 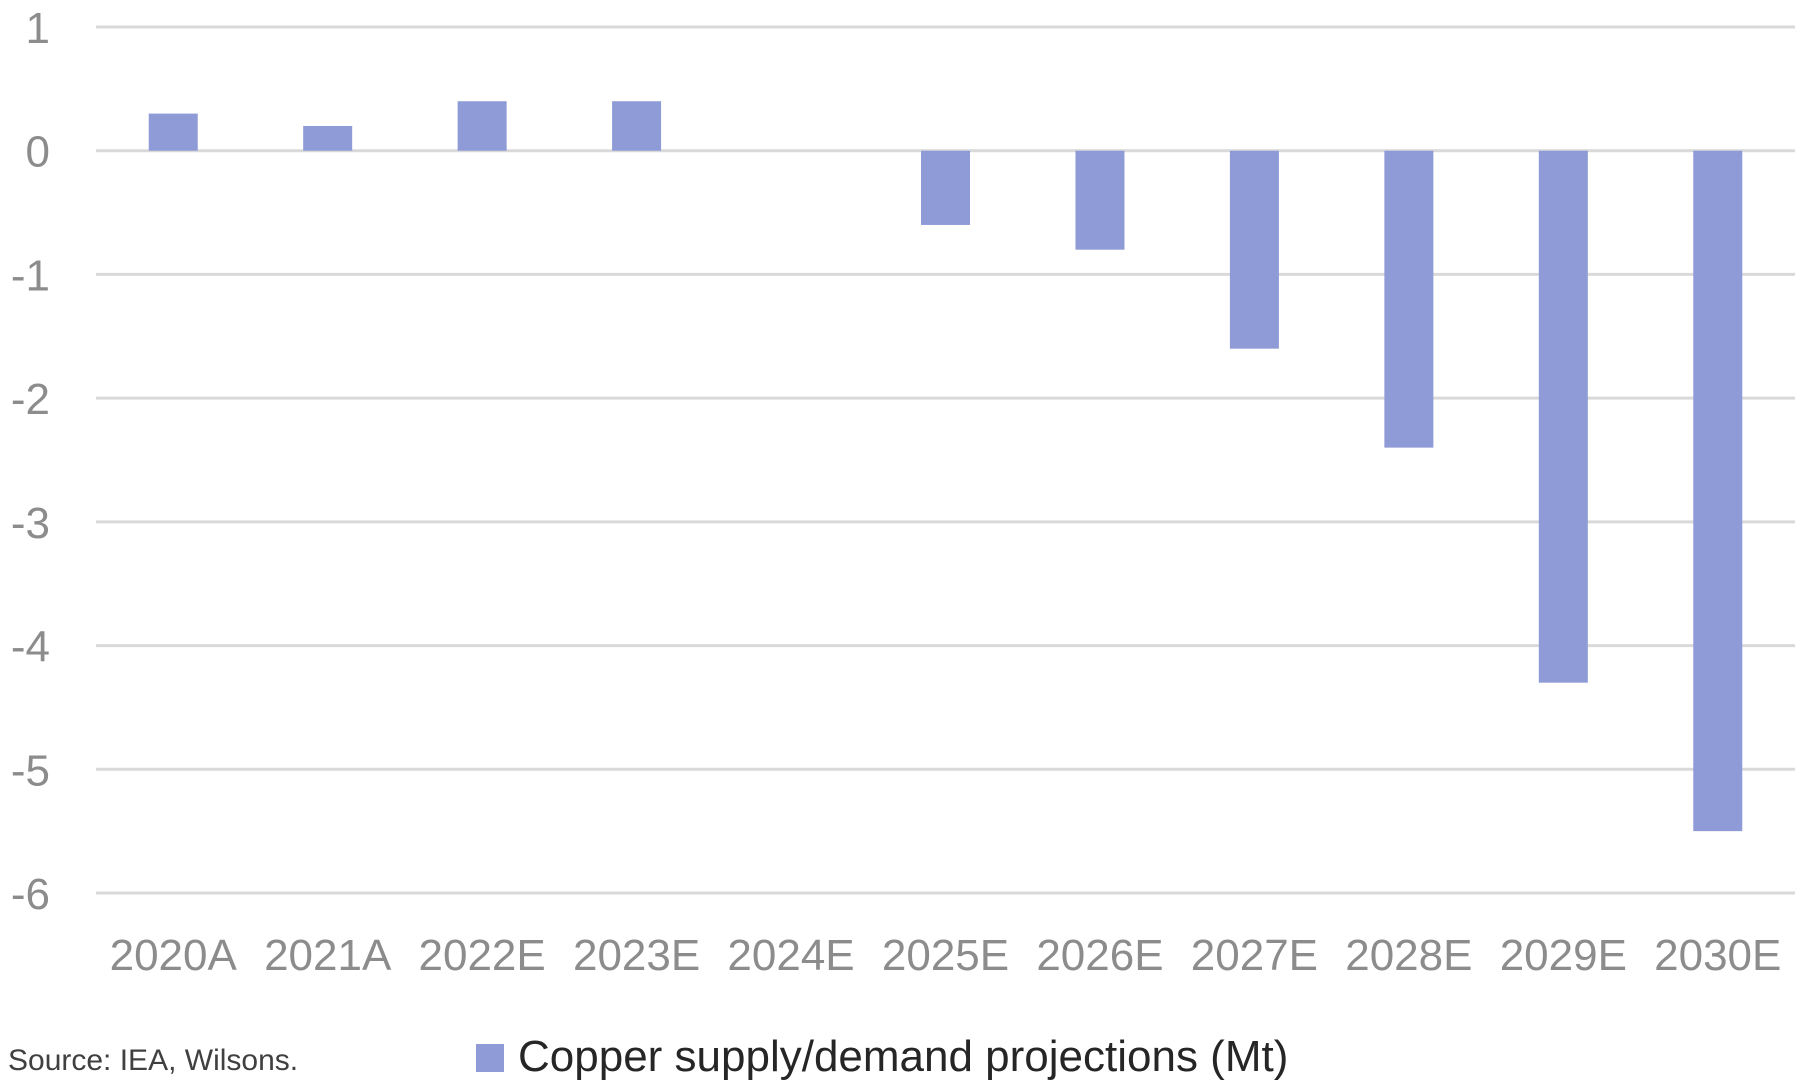 I want to click on bar-2027E, so click(x=1254, y=249).